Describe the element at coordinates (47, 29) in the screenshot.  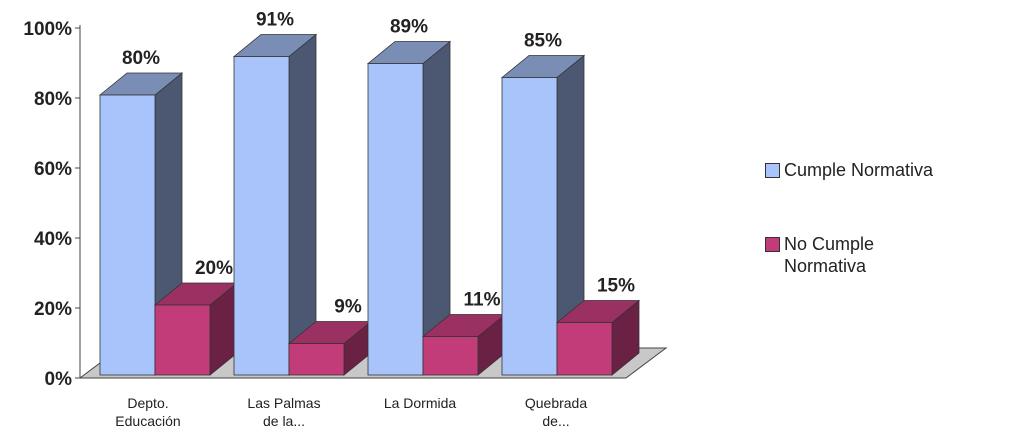
I see `y-tick-label: 100%` at that location.